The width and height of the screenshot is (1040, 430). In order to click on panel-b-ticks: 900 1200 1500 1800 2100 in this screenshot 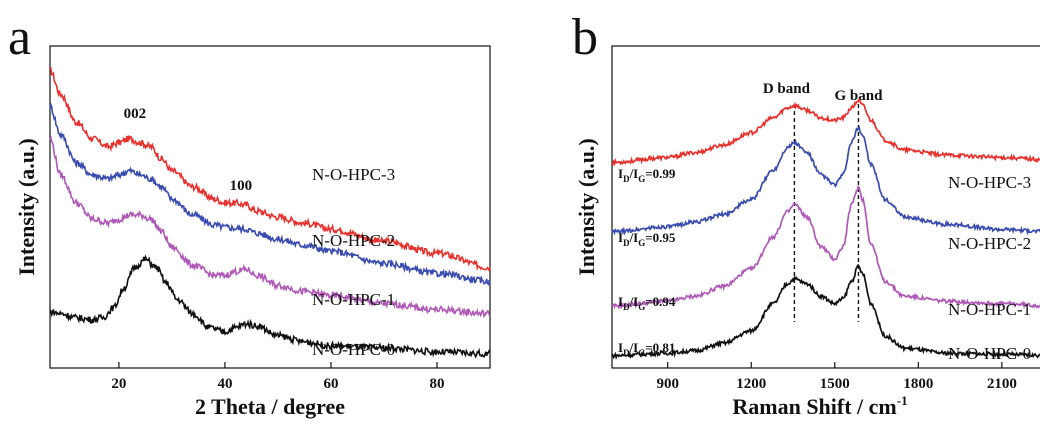, I will do `click(836, 377)`.